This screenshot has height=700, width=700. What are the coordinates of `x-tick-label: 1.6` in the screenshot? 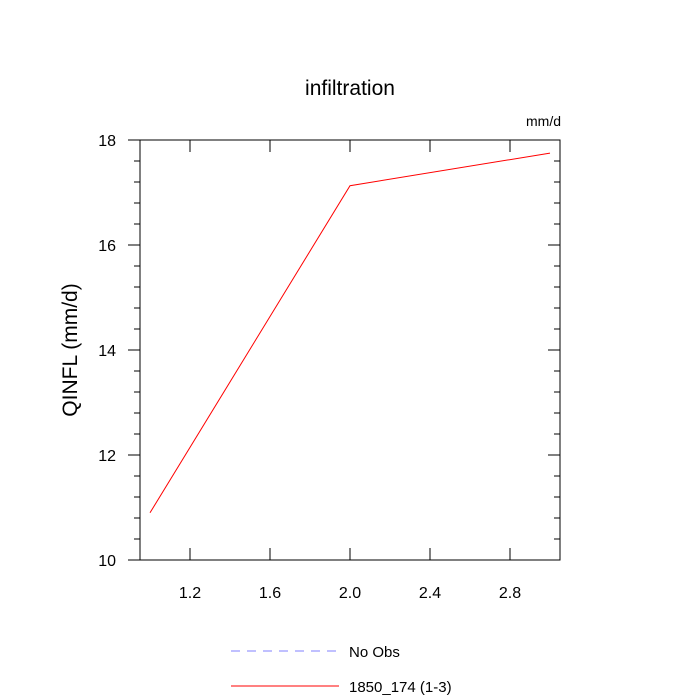 It's located at (270, 593).